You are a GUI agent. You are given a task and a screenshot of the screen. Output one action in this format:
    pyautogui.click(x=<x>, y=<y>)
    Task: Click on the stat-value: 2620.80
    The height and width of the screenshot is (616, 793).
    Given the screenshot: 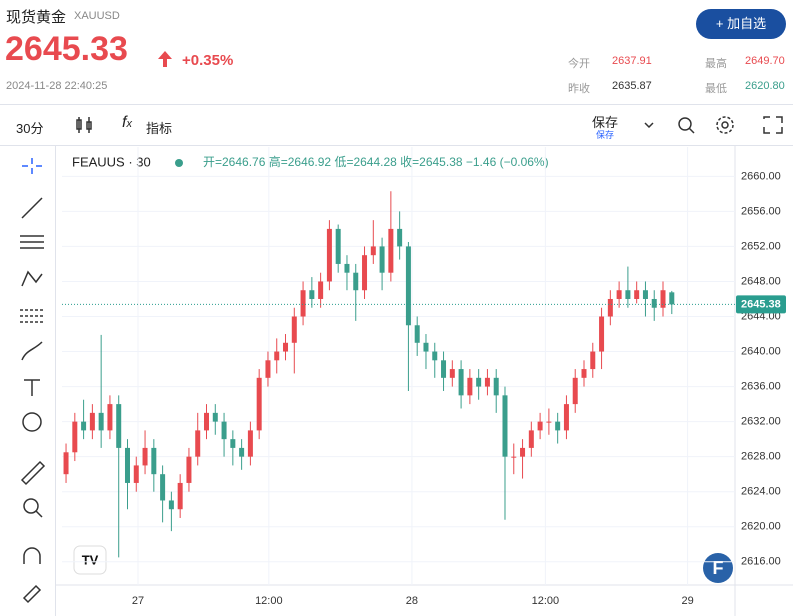 What is the action you would take?
    pyautogui.click(x=765, y=86)
    